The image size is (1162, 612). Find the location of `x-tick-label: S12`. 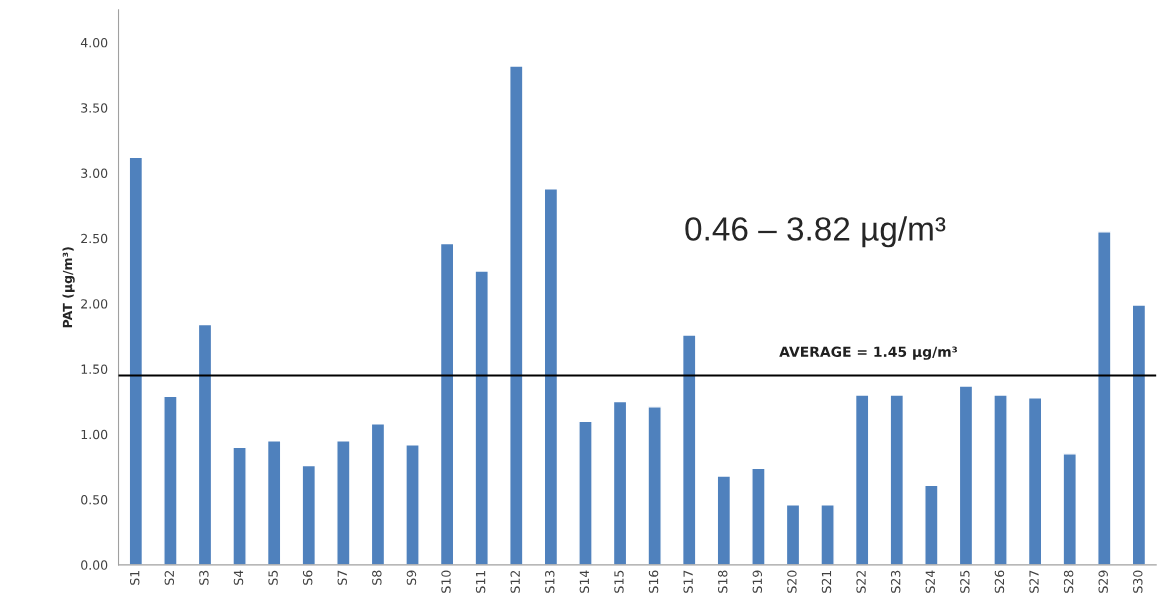

x-tick-label: S12 is located at coordinates (515, 581).